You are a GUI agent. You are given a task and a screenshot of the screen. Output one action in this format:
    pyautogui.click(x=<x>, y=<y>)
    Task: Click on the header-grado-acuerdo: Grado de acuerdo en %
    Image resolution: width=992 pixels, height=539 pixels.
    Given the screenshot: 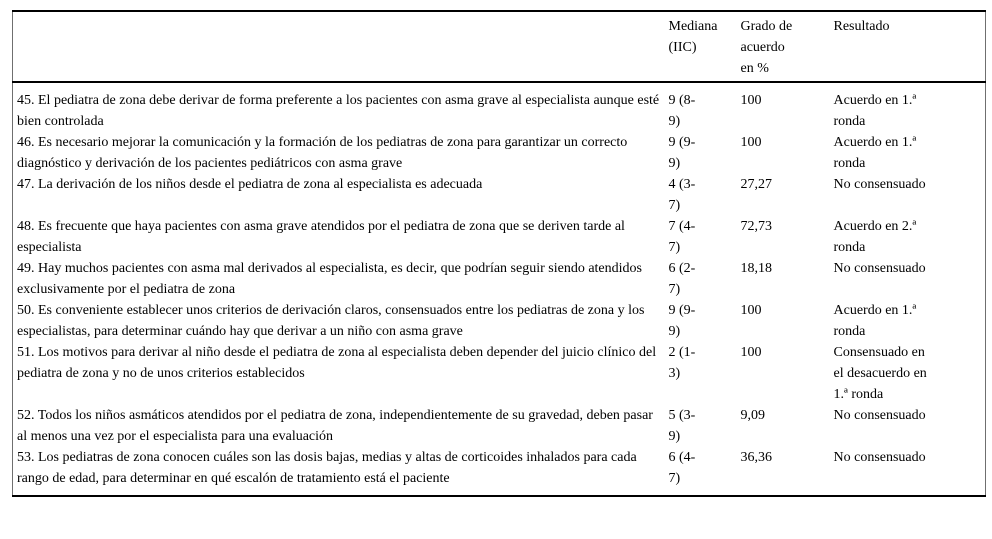 What is the action you would take?
    pyautogui.click(x=787, y=47)
    